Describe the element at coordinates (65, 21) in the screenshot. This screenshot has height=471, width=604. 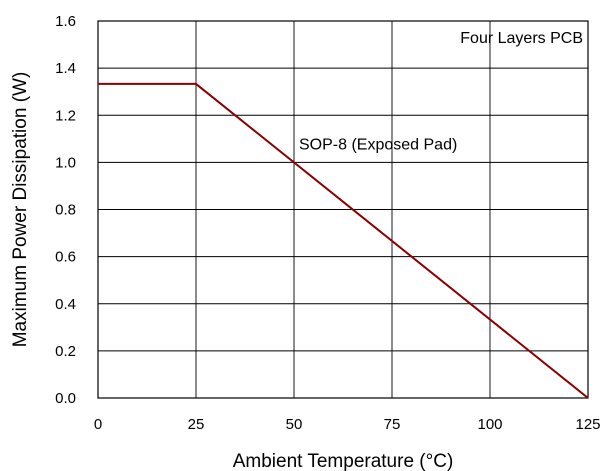
I see `y-tick-label: 1.6` at that location.